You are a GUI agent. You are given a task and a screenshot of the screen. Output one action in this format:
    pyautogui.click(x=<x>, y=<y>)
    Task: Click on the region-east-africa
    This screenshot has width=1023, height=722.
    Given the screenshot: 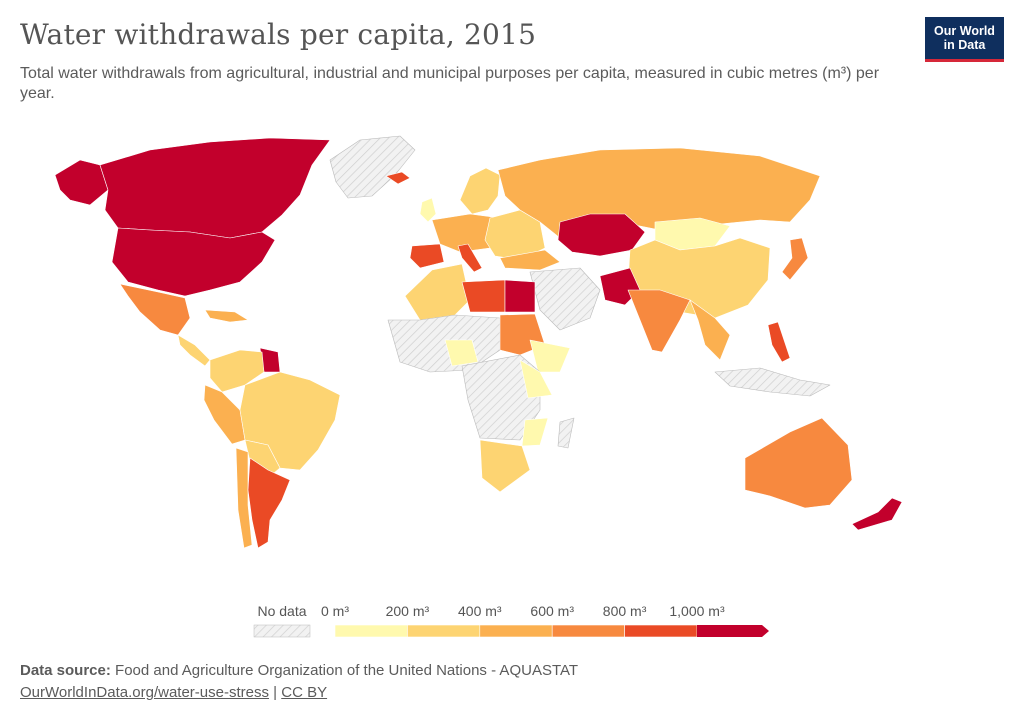 What is the action you would take?
    pyautogui.click(x=536, y=379)
    